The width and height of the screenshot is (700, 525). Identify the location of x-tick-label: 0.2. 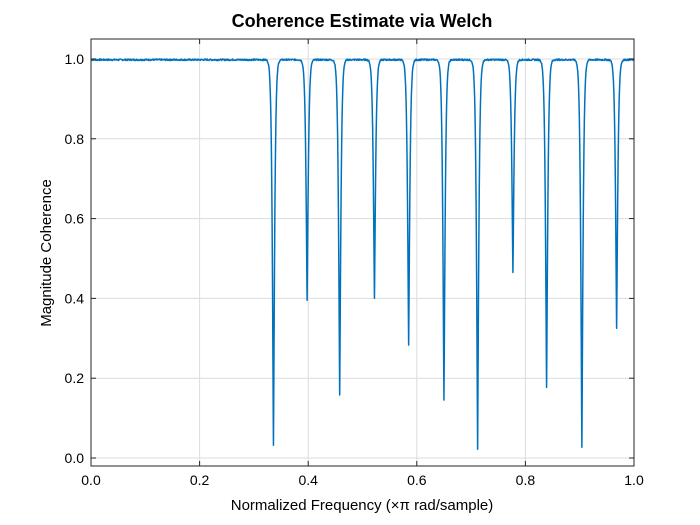
(200, 480).